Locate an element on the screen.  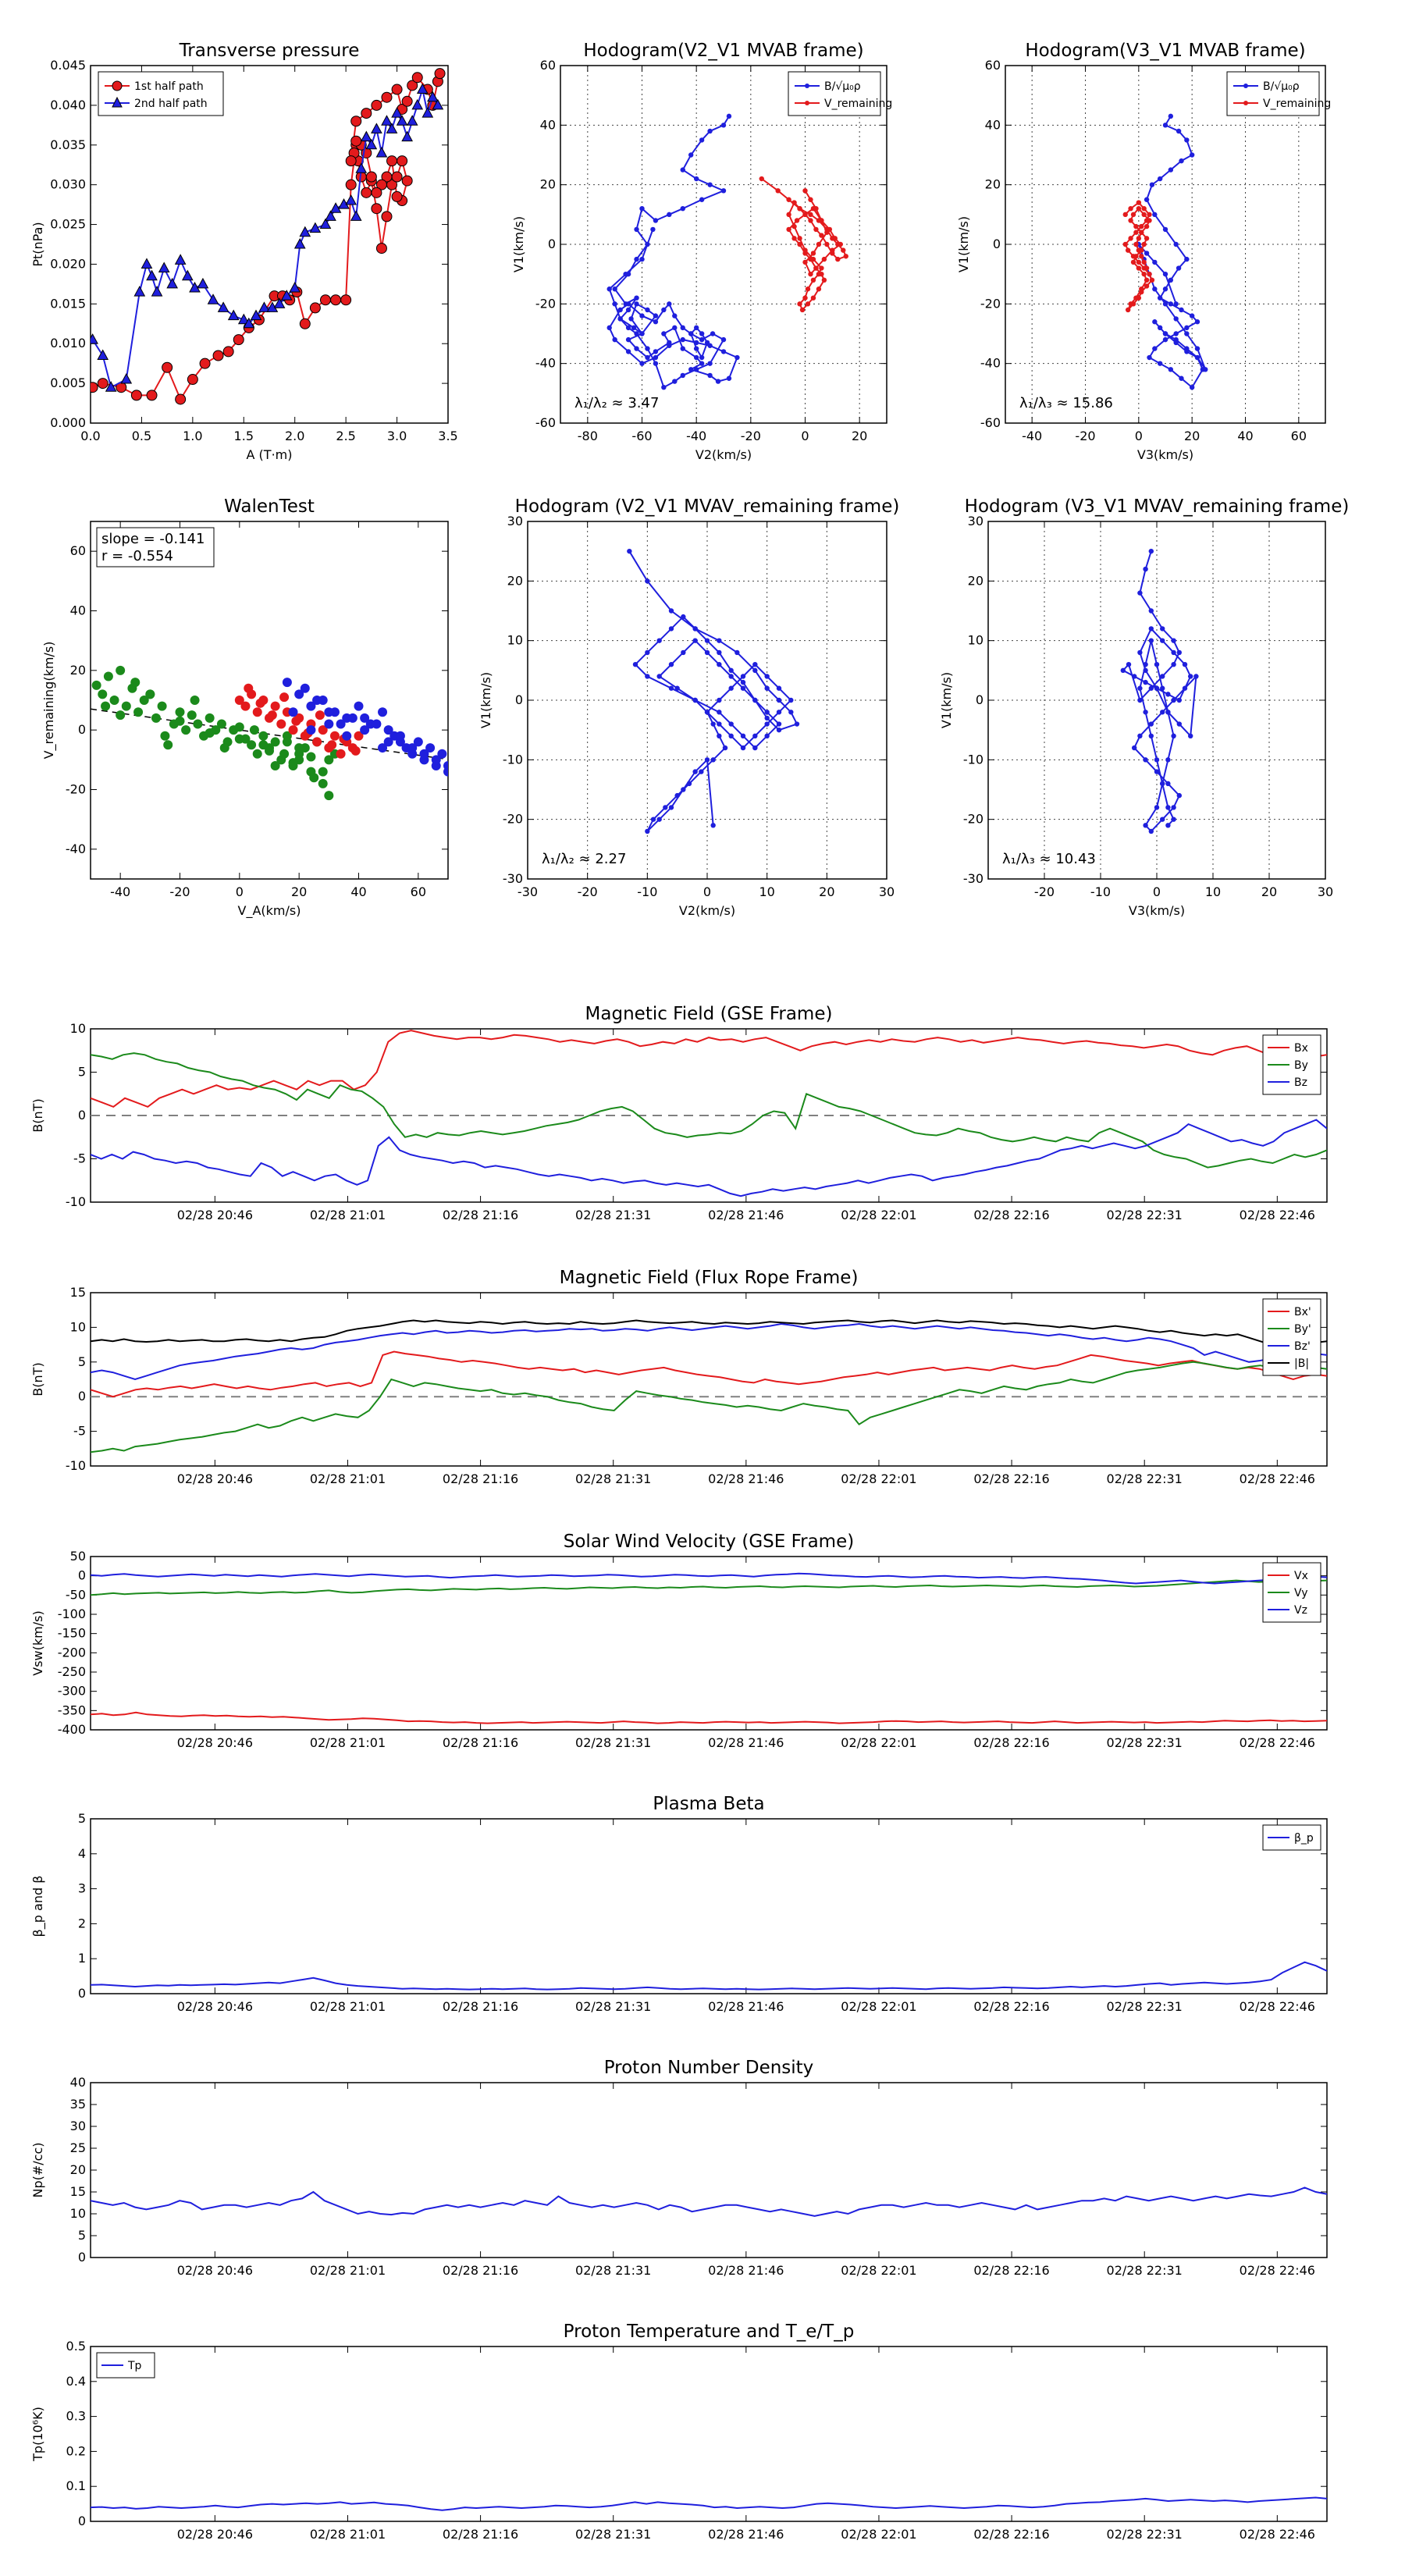
x-tick-label: 02/28 22:31 is located at coordinates (1145, 2534).